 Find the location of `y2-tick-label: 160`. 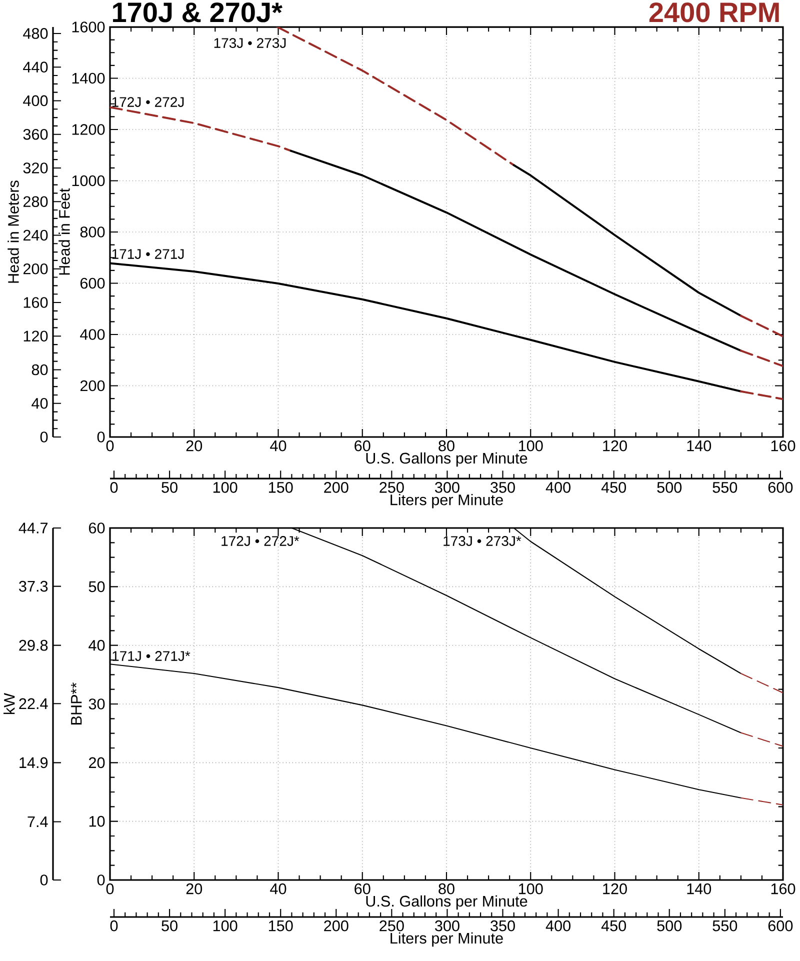

y2-tick-label: 160 is located at coordinates (36, 302).